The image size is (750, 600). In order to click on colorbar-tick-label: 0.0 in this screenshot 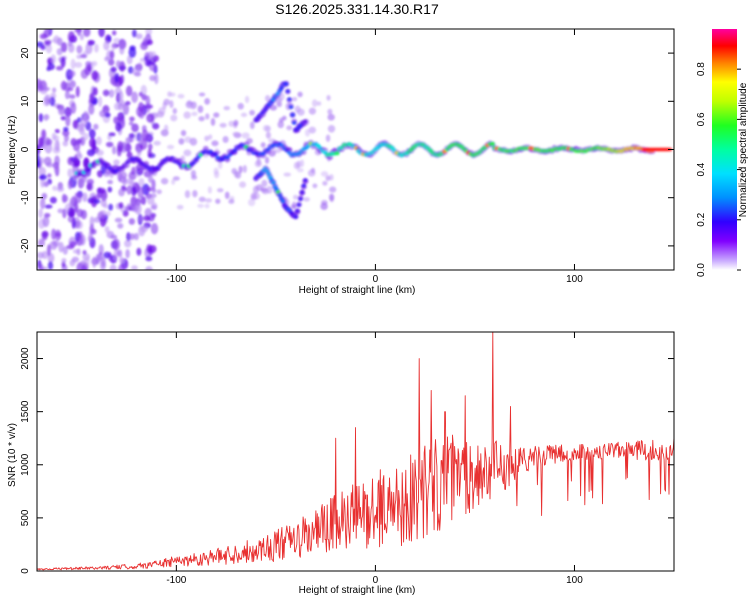, I will do `click(701, 270)`.